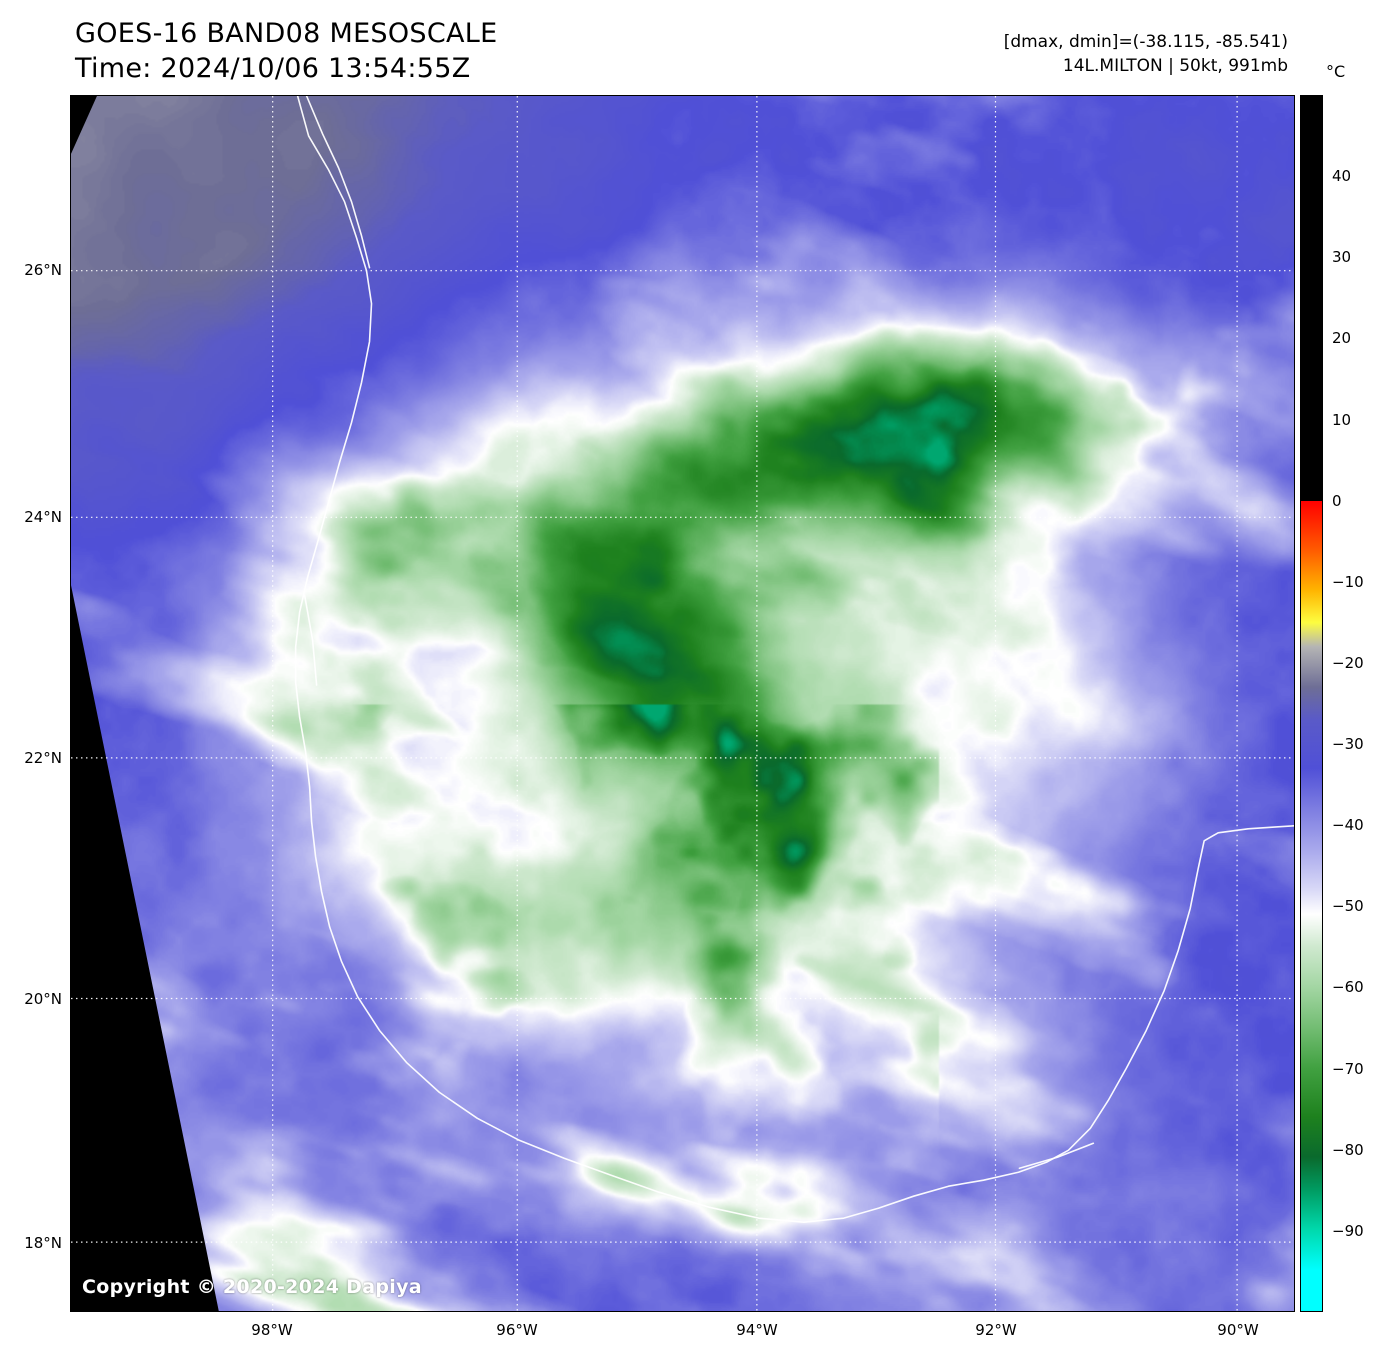  Describe the element at coordinates (1337, 500) in the screenshot. I see `colorbar-tick-label: 0` at that location.